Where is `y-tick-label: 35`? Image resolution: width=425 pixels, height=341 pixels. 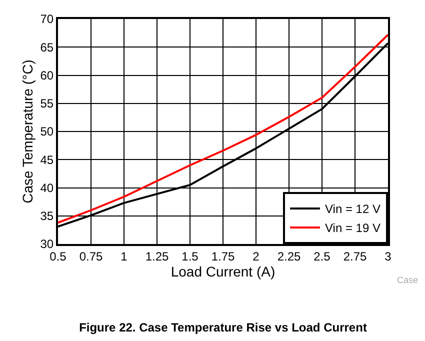 y-tick-label: 35 is located at coordinates (47, 216).